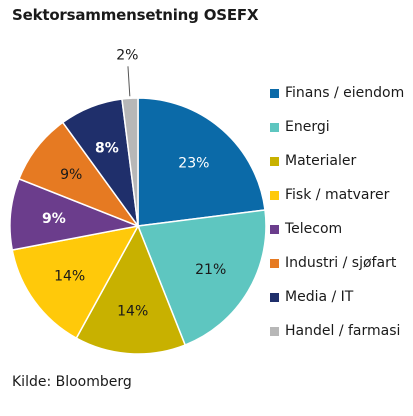 The height and width of the screenshot is (416, 413). I want to click on legend-item-2: Materialer, so click(337, 161).